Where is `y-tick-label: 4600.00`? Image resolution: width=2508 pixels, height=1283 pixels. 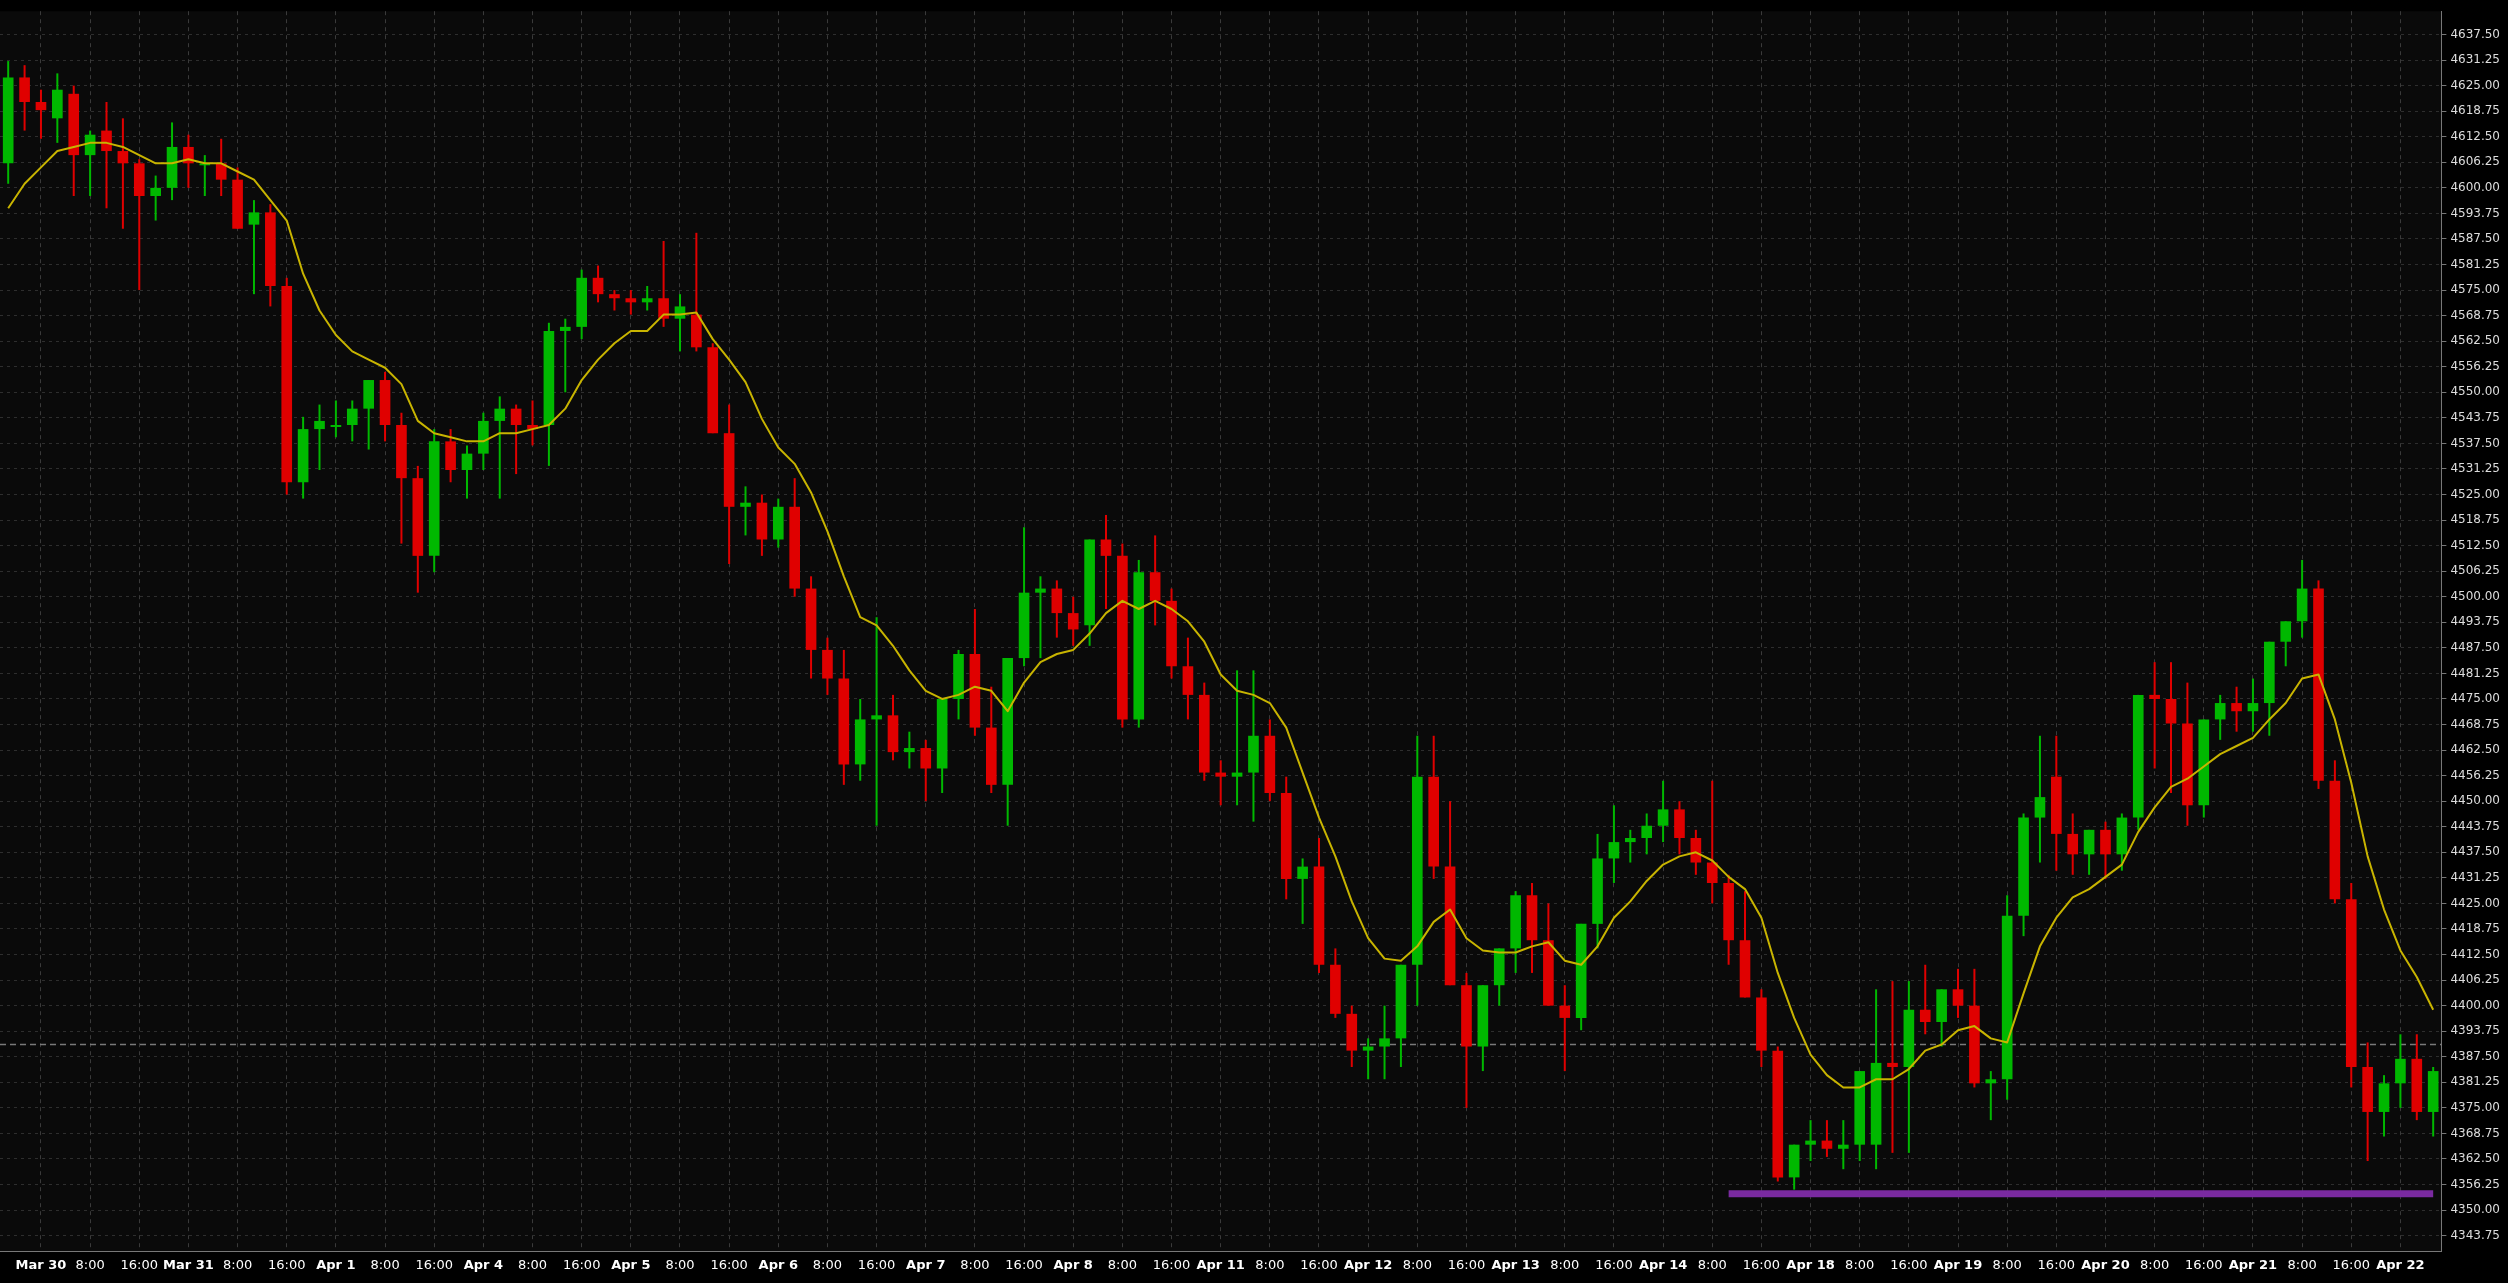
y-tick-label: 4600.00 is located at coordinates (2475, 186).